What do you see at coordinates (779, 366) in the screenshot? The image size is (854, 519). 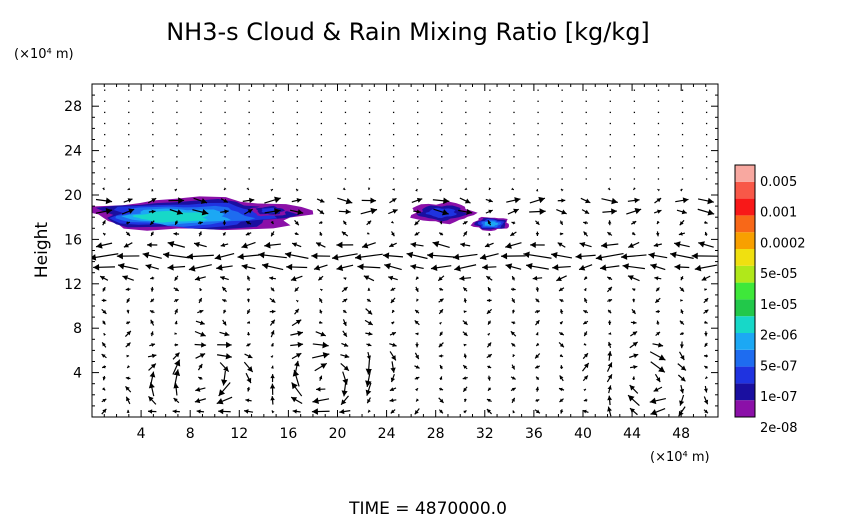 I see `colorbar-label: 5e-07` at bounding box center [779, 366].